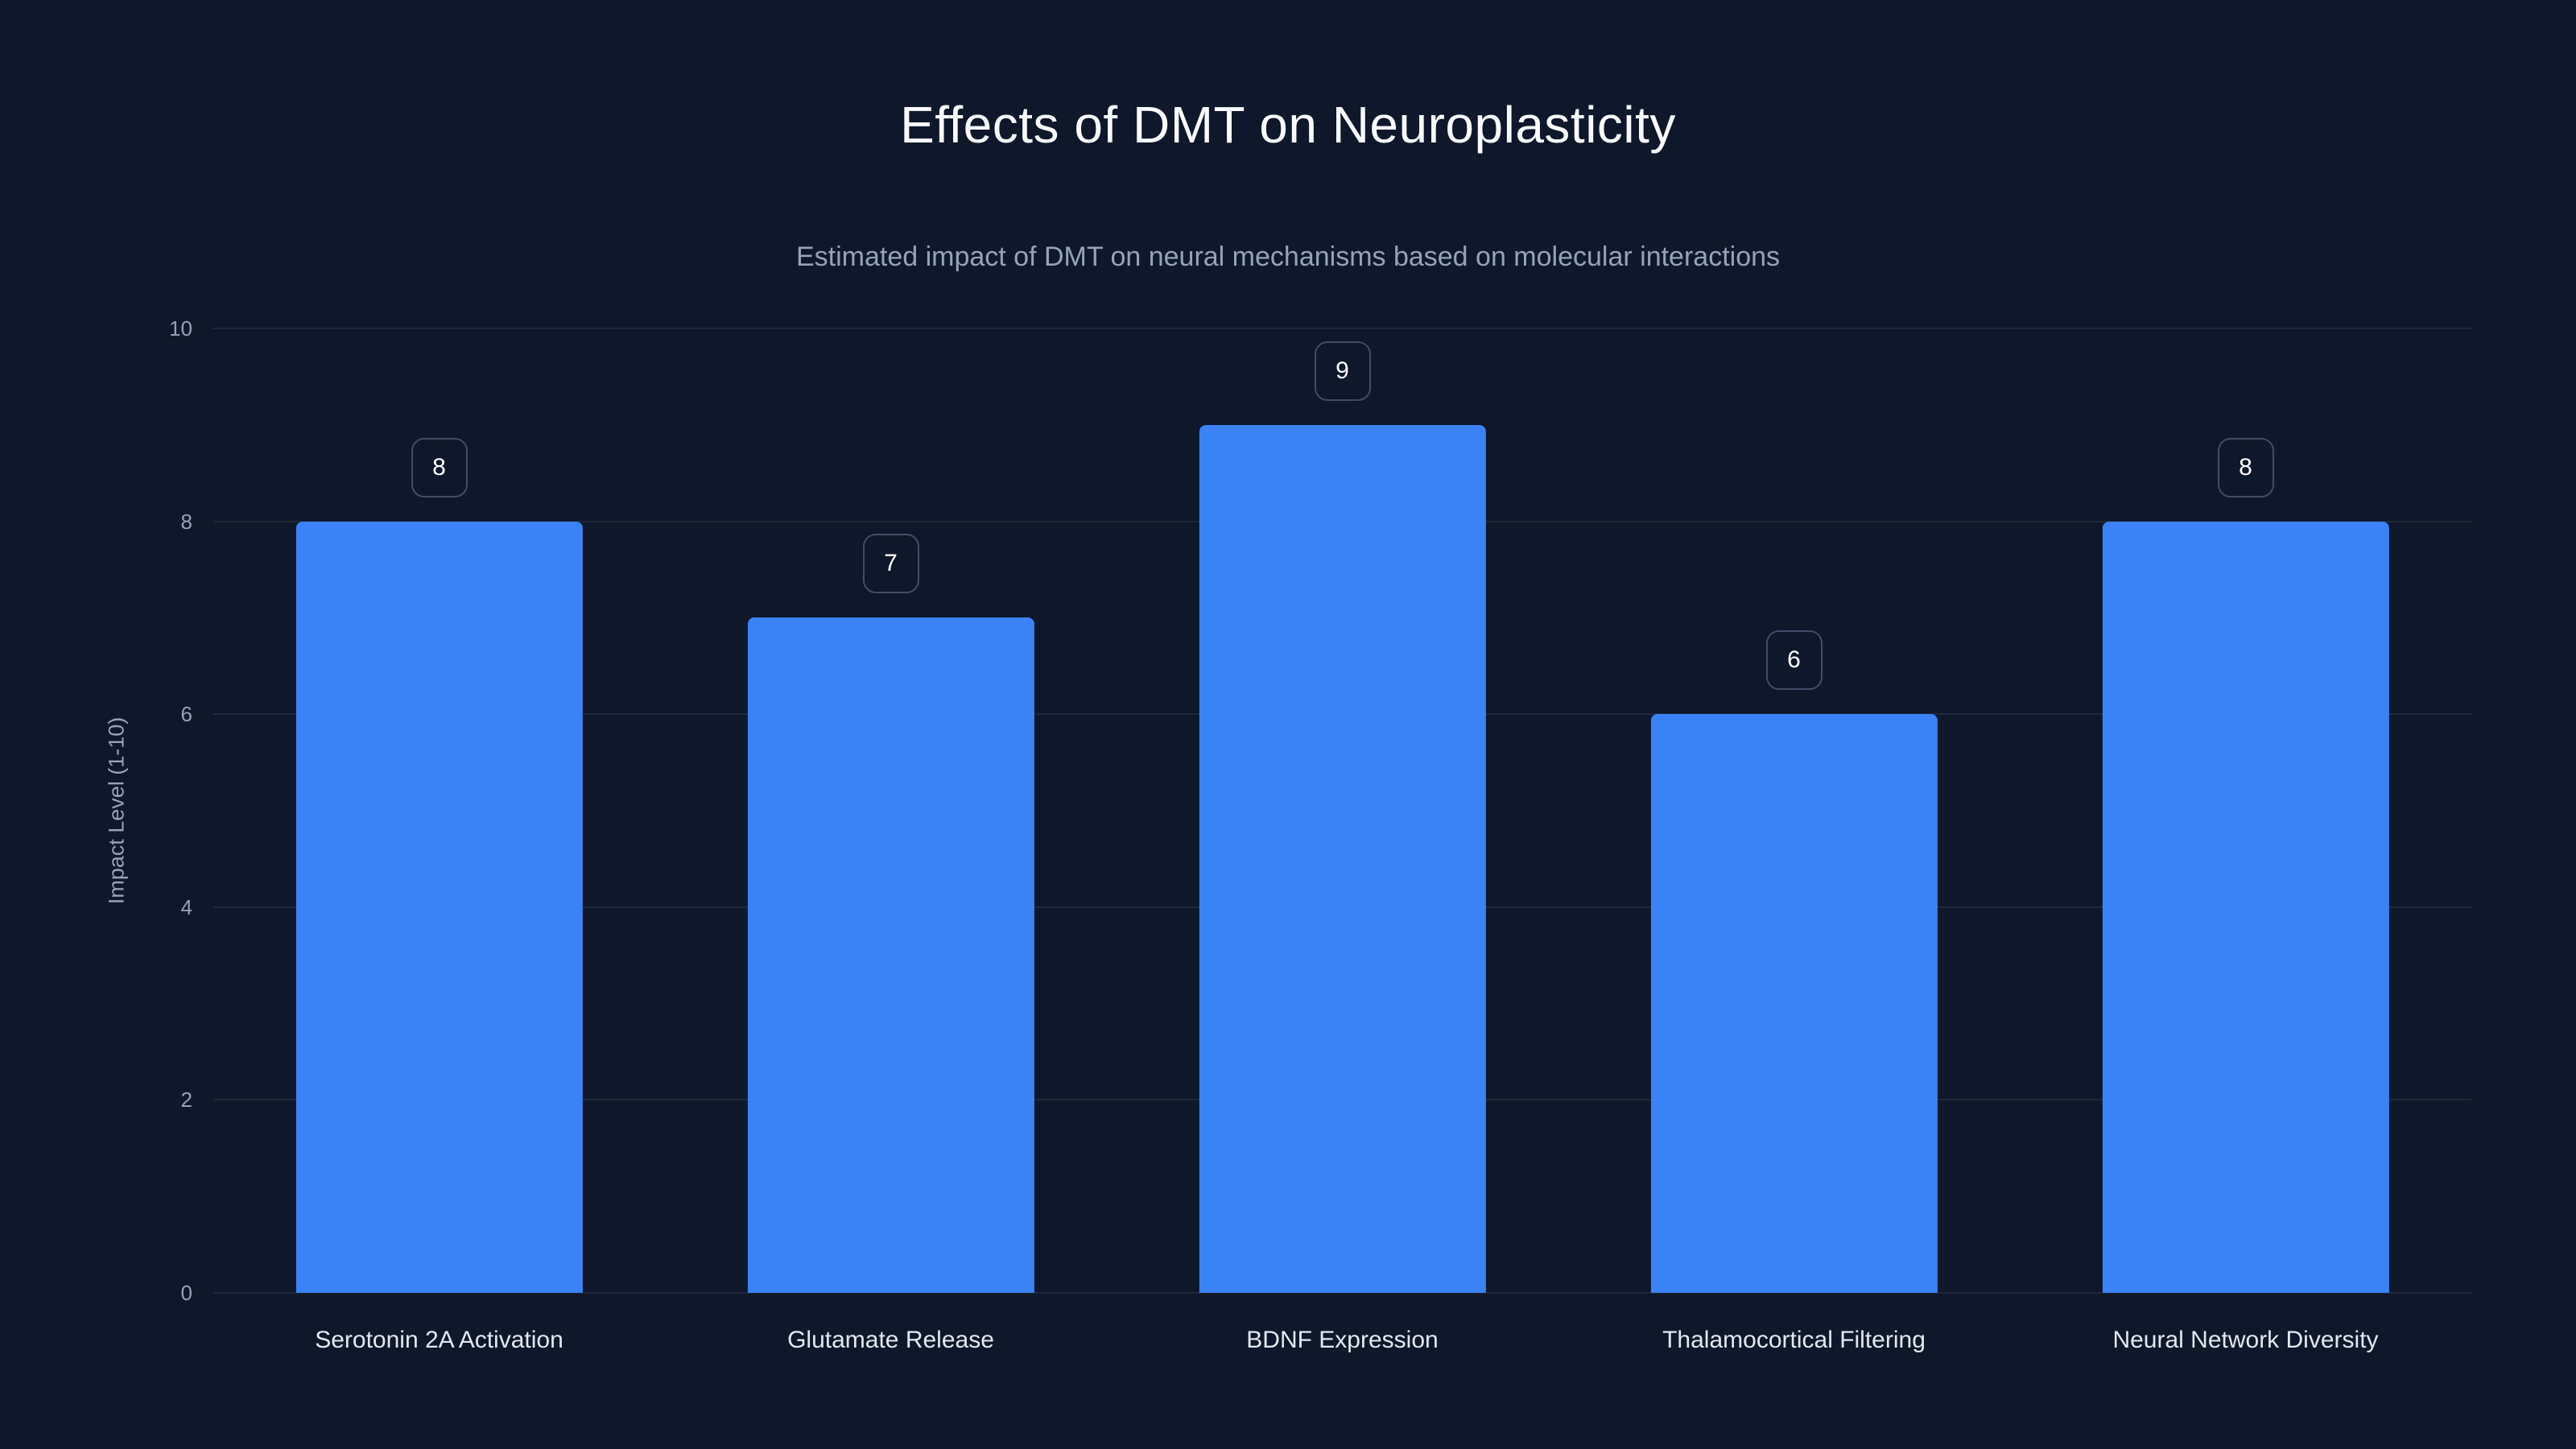 The width and height of the screenshot is (2576, 1449). I want to click on value-badge-thalamocortical-filtering: 6, so click(1794, 660).